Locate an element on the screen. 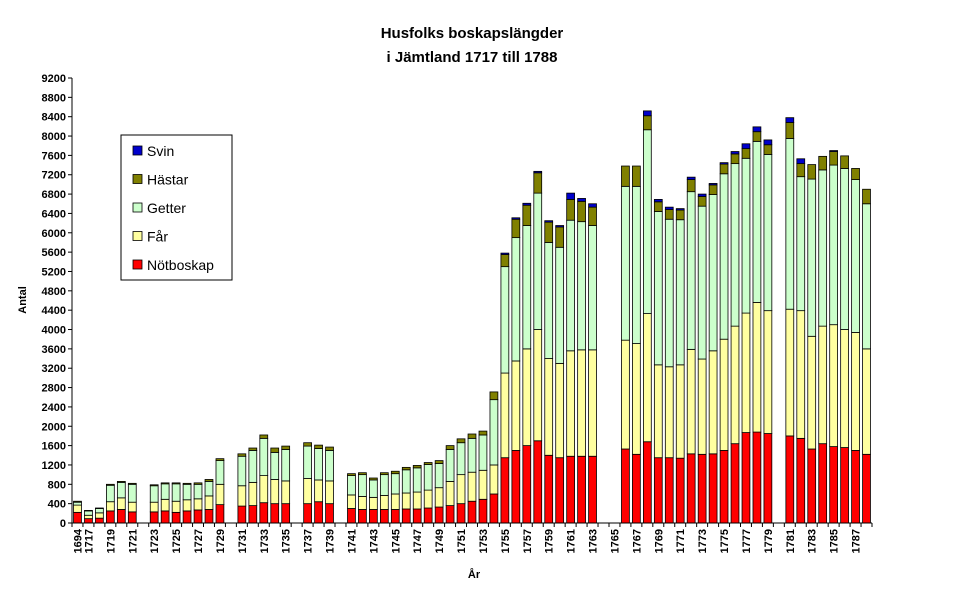 The image size is (970, 600). bar-nötboskap-1763 is located at coordinates (592, 489).